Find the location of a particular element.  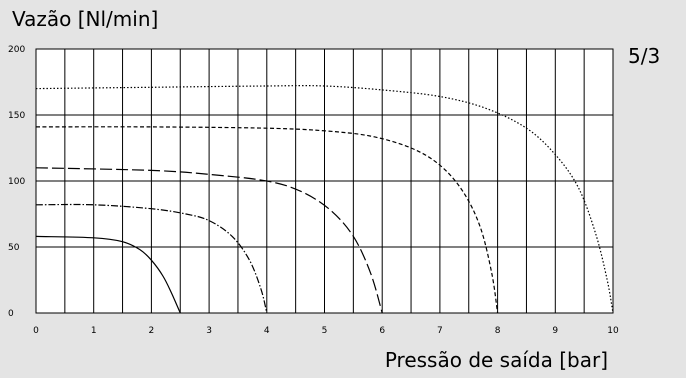

x-tick-label: 5 is located at coordinates (325, 331).